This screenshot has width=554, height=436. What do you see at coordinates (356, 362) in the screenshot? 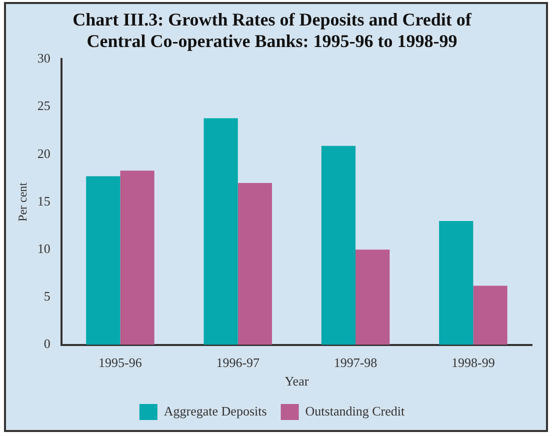
I see `x-tick-label: 1997-98` at bounding box center [356, 362].